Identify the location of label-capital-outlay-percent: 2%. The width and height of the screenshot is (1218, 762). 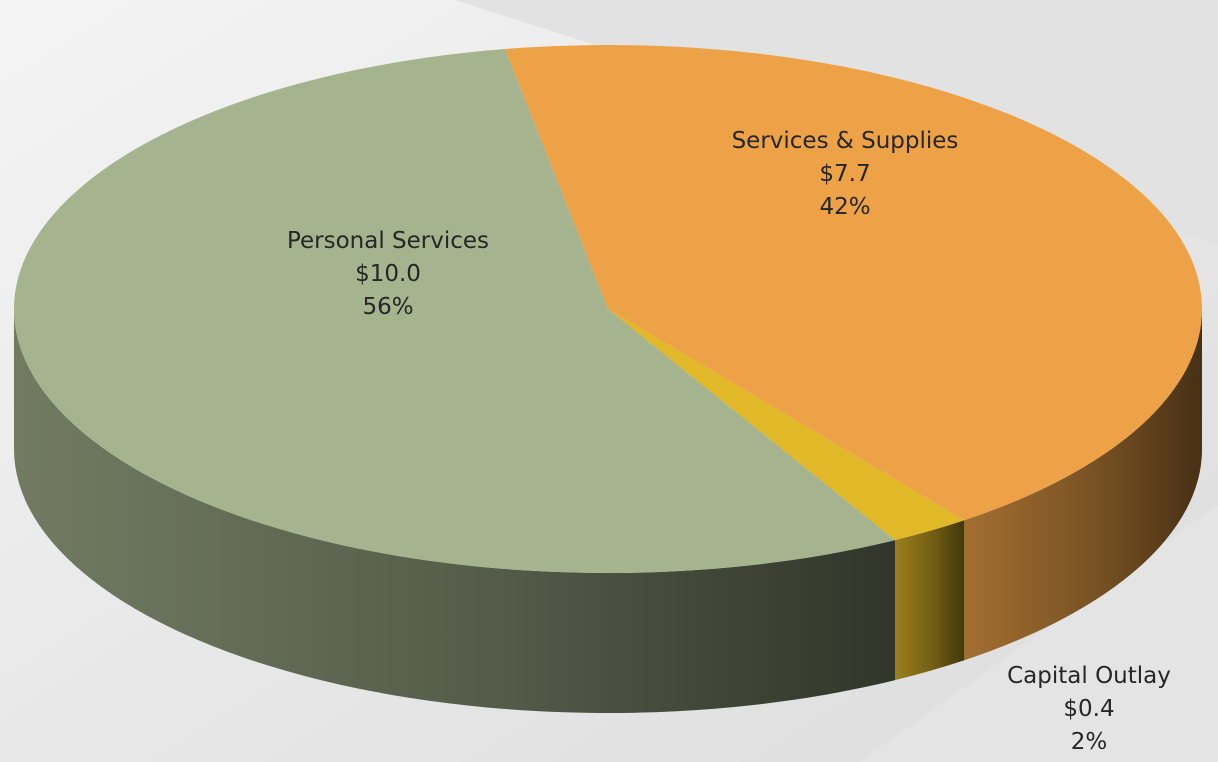
(1089, 742).